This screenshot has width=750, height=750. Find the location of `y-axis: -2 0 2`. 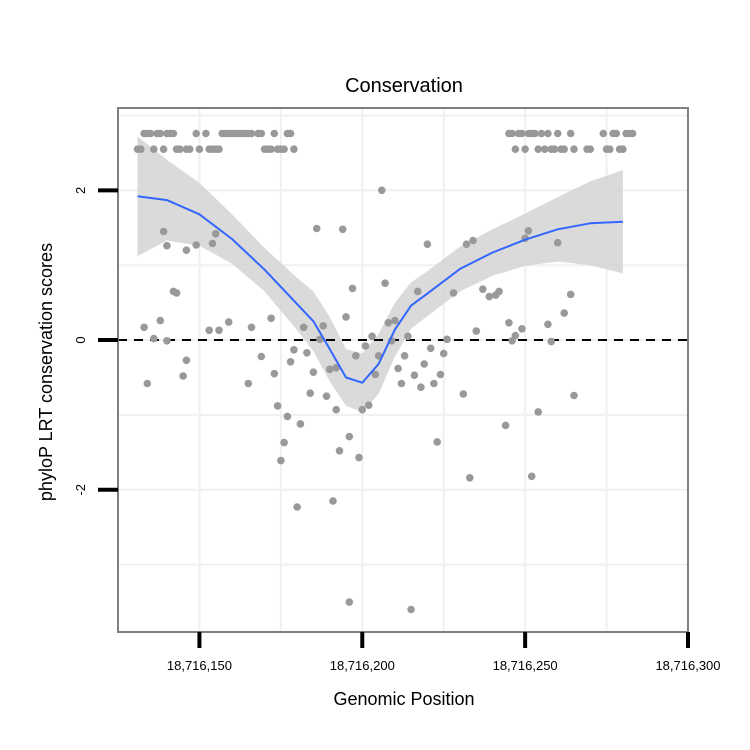

y-axis: -2 0 2 is located at coordinates (95, 341).